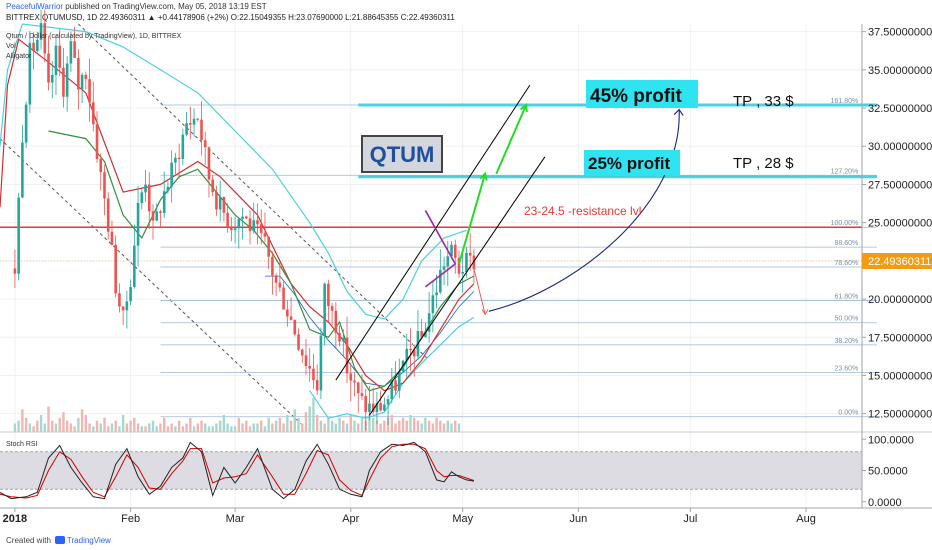 Image resolution: width=932 pixels, height=550 pixels. I want to click on stoch-tick-label: 0.0000, so click(885, 503).